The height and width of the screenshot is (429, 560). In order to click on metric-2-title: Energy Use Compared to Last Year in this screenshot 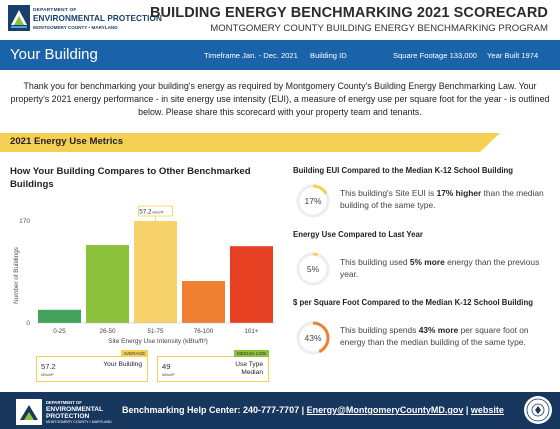, I will do `click(358, 234)`.